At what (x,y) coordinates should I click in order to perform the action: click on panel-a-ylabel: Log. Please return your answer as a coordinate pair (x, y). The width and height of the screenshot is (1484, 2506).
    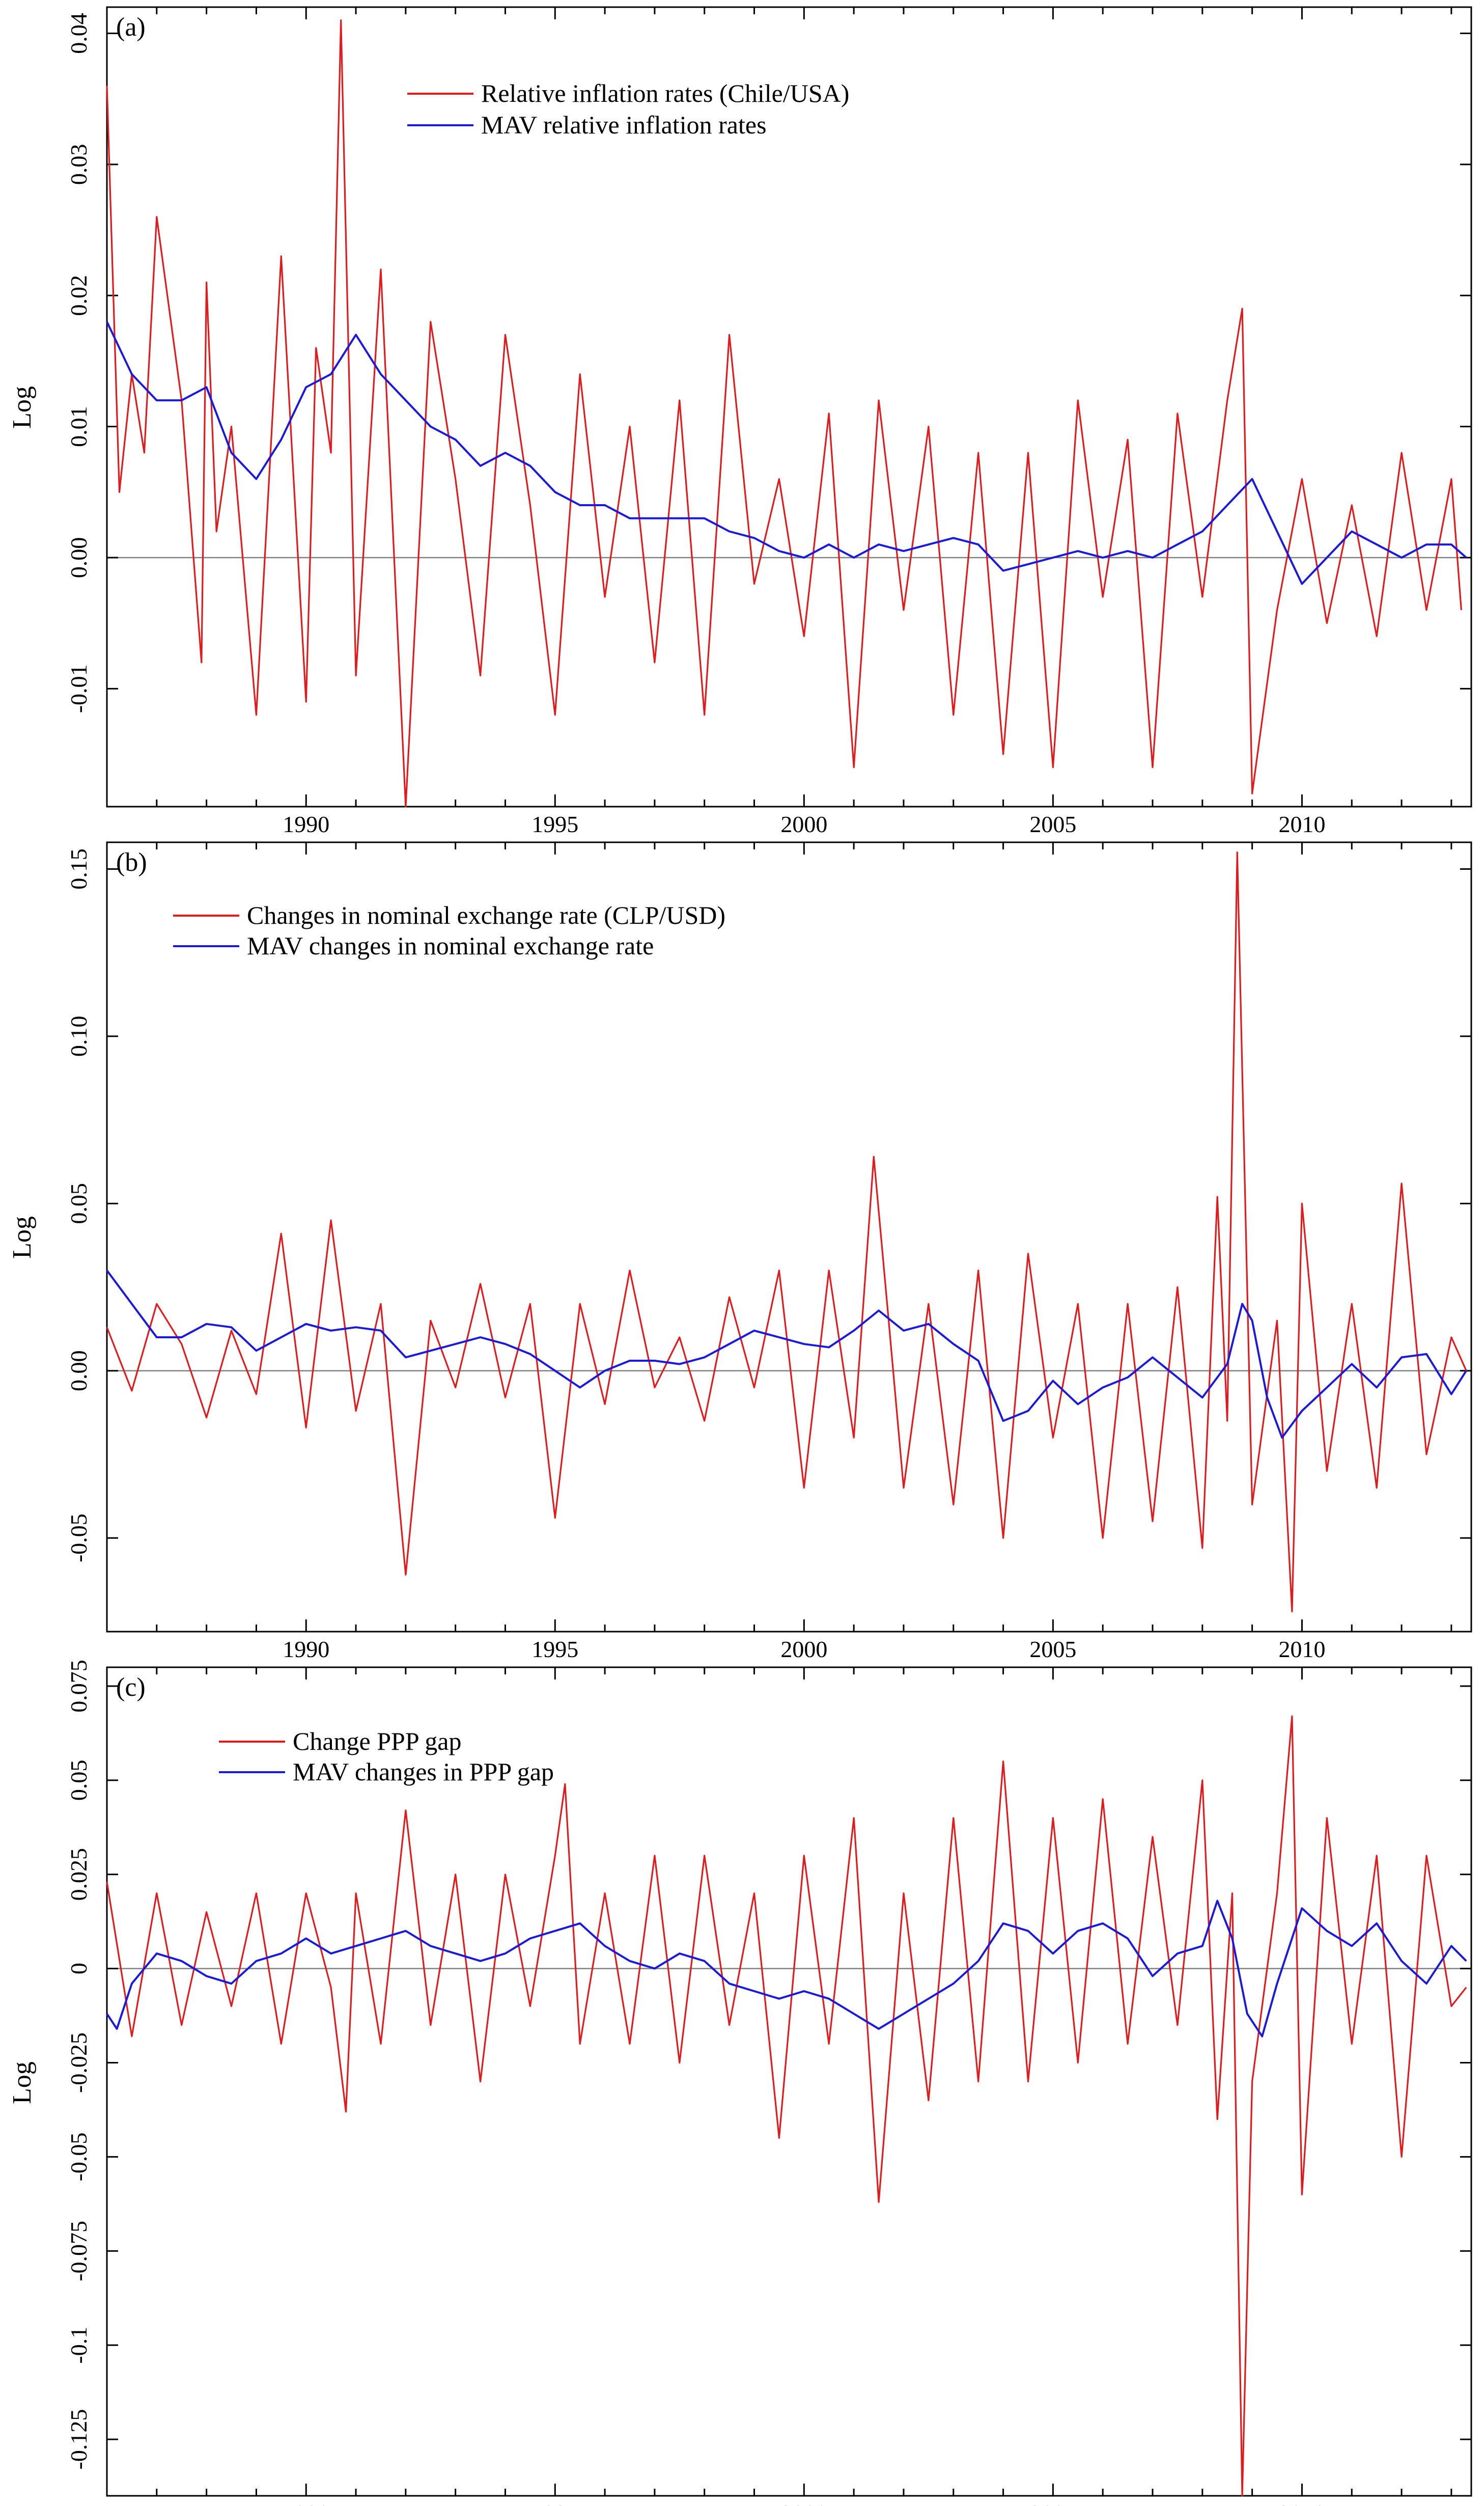
    Looking at the image, I should click on (22, 407).